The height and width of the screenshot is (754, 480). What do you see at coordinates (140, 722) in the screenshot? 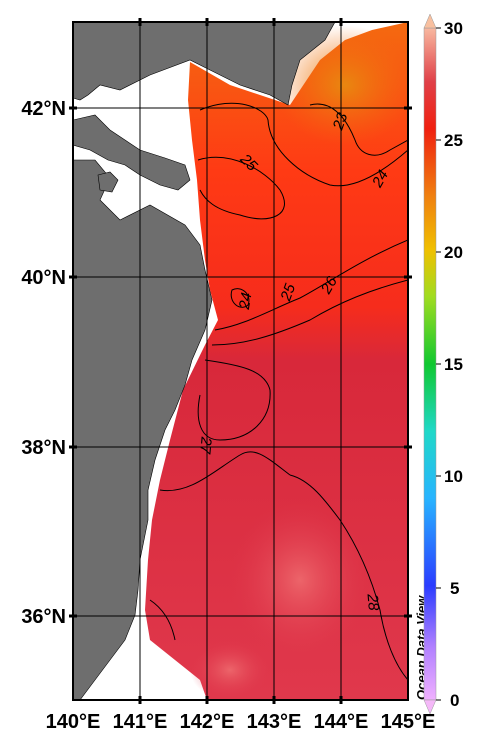
I see `lon-label-141e: 141°E` at bounding box center [140, 722].